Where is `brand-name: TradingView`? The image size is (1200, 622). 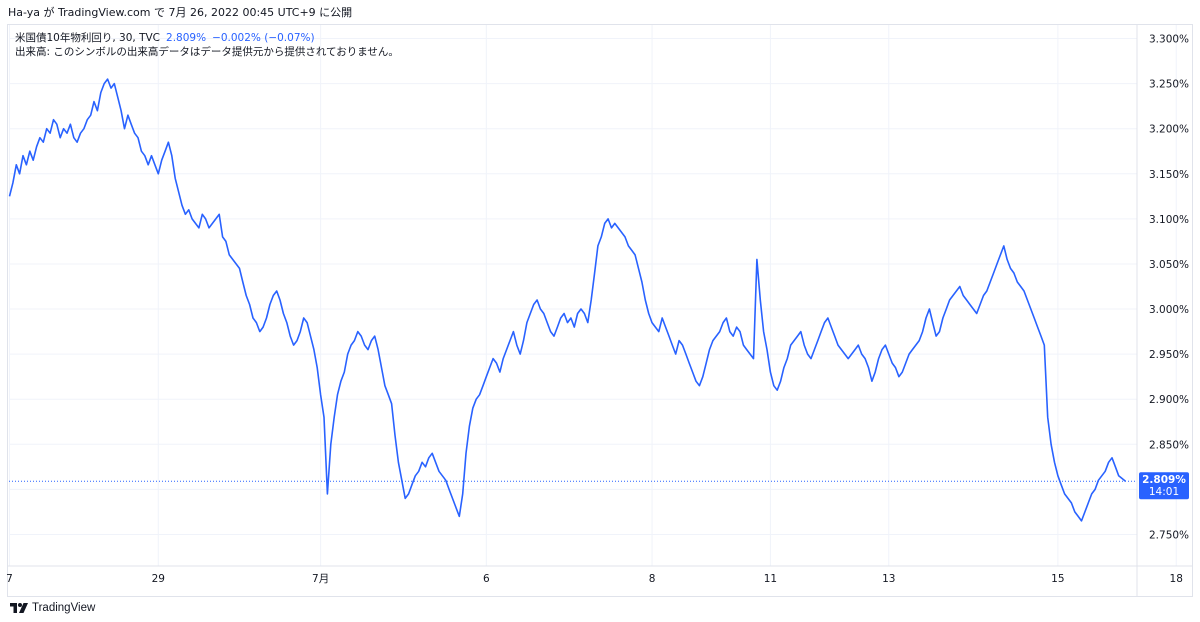
brand-name: TradingView is located at coordinates (64, 608).